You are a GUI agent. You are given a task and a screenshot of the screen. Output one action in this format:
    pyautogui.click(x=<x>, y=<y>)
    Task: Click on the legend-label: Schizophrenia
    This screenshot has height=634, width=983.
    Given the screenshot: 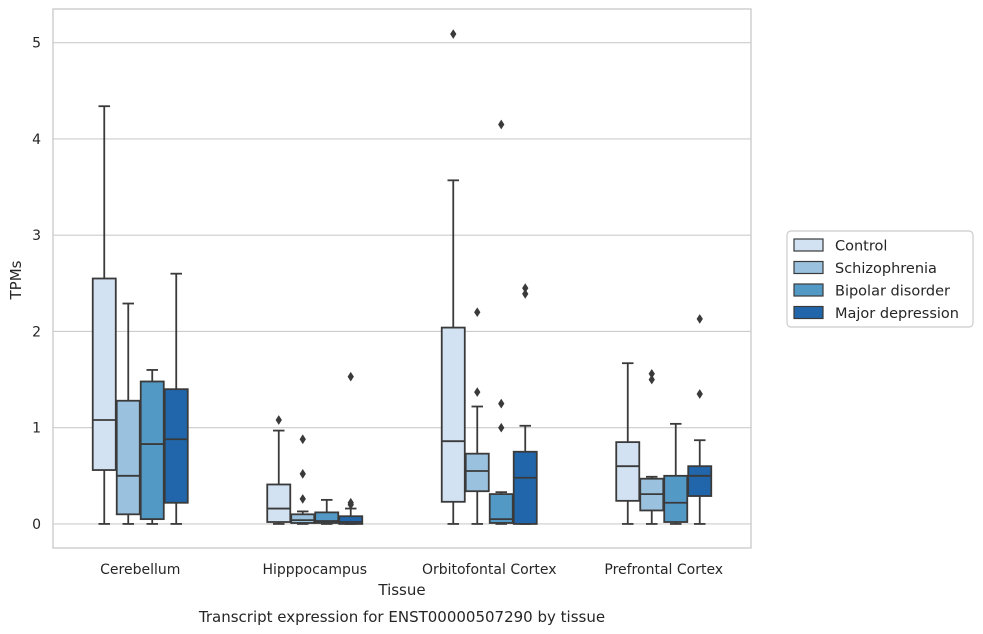 What is the action you would take?
    pyautogui.click(x=886, y=269)
    